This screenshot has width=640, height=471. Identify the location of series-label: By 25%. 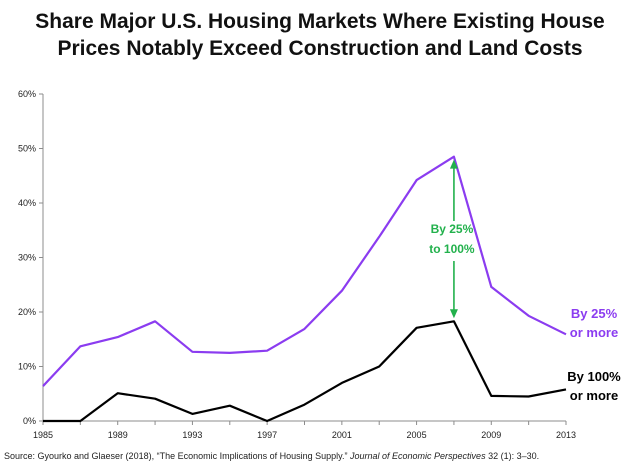
(594, 313).